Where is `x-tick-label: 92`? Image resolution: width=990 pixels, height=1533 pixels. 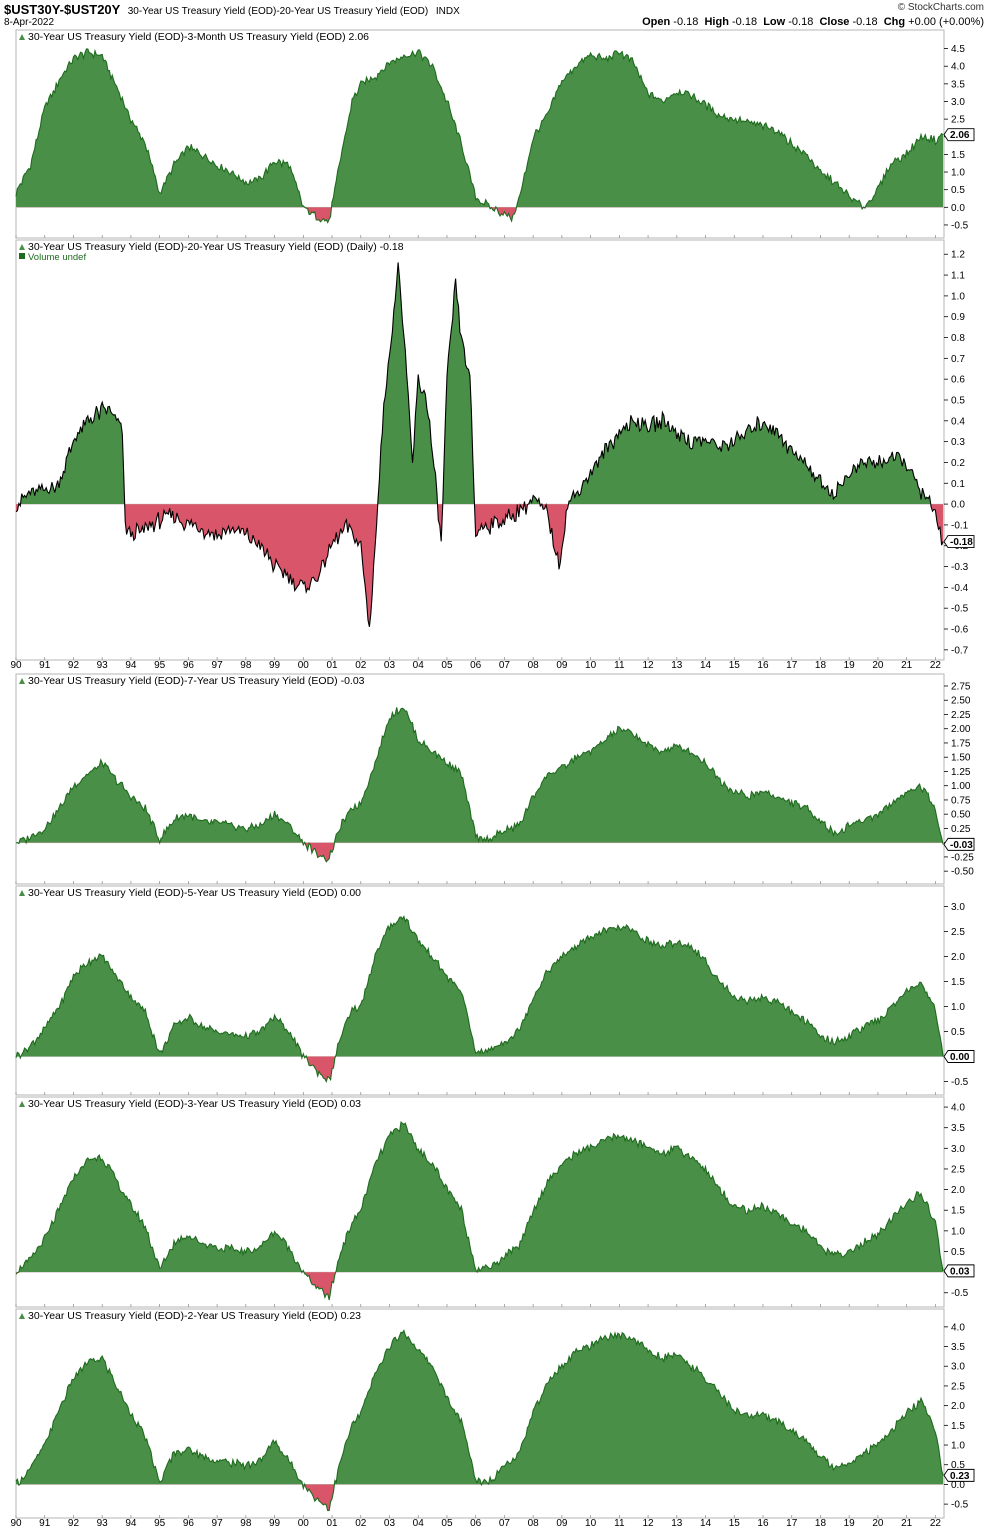 x-tick-label: 92 is located at coordinates (74, 665).